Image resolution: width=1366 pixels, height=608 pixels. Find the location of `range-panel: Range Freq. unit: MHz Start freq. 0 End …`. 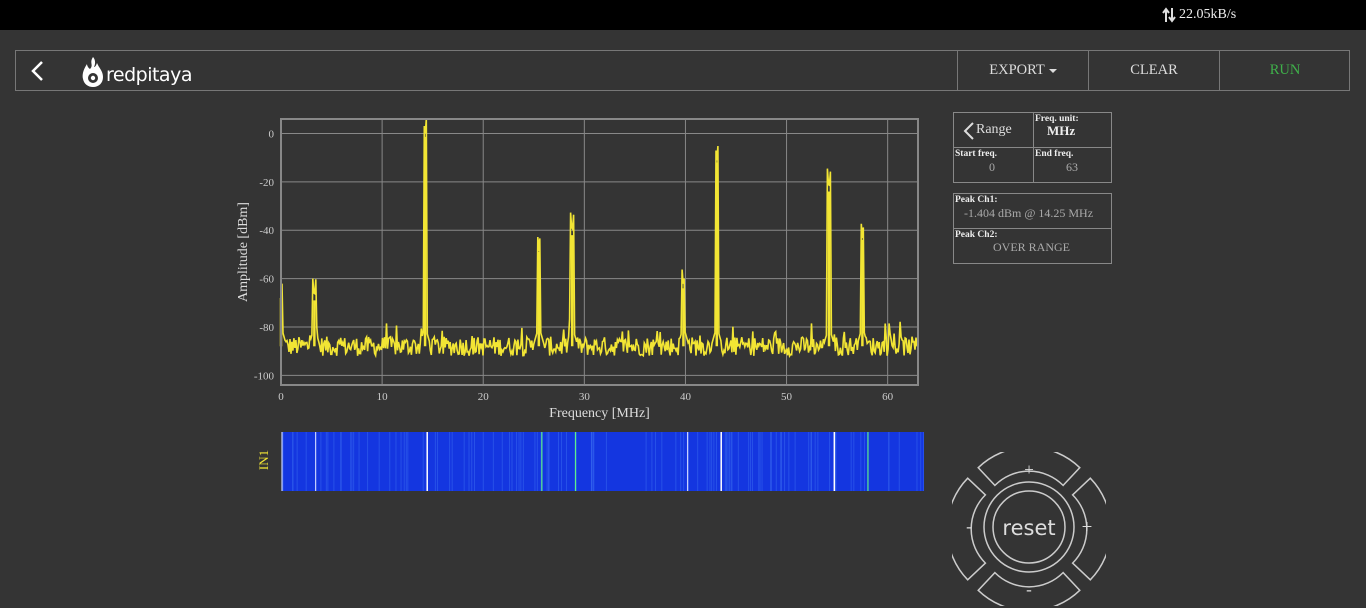

range-panel: Range Freq. unit: MHz Start freq. 0 End … is located at coordinates (1032, 147).